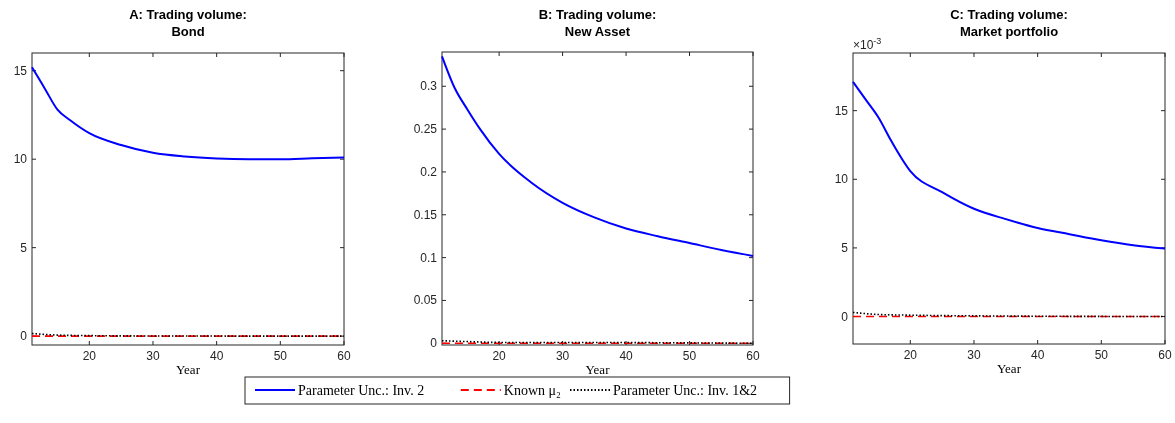  I want to click on chart-title: C: Trading volume: Market portfolio, so click(1009, 23).